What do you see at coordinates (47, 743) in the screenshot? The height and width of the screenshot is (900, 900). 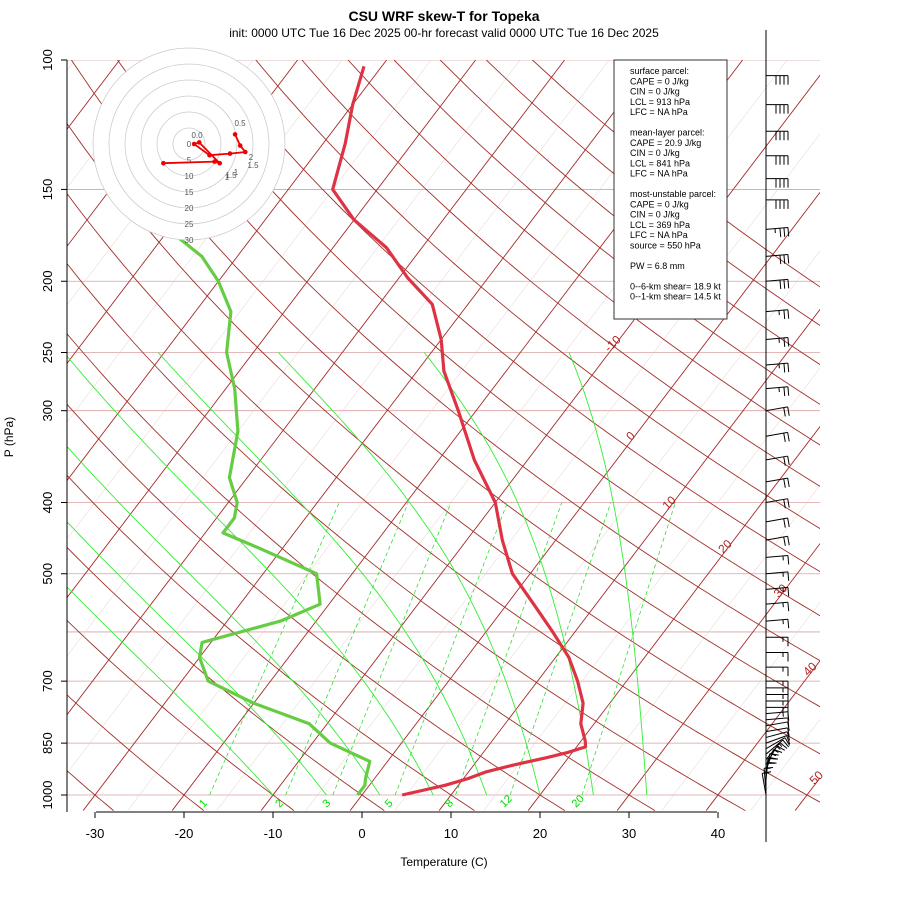 I see `y-tick-label: 850` at bounding box center [47, 743].